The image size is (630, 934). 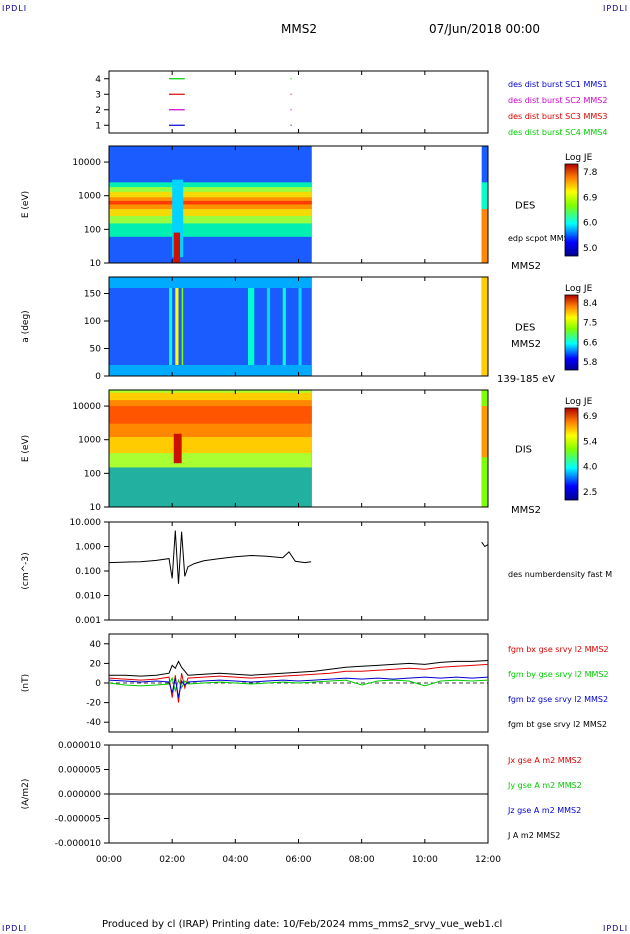 I want to click on y-tick-label-p2: 150, so click(x=92, y=295).